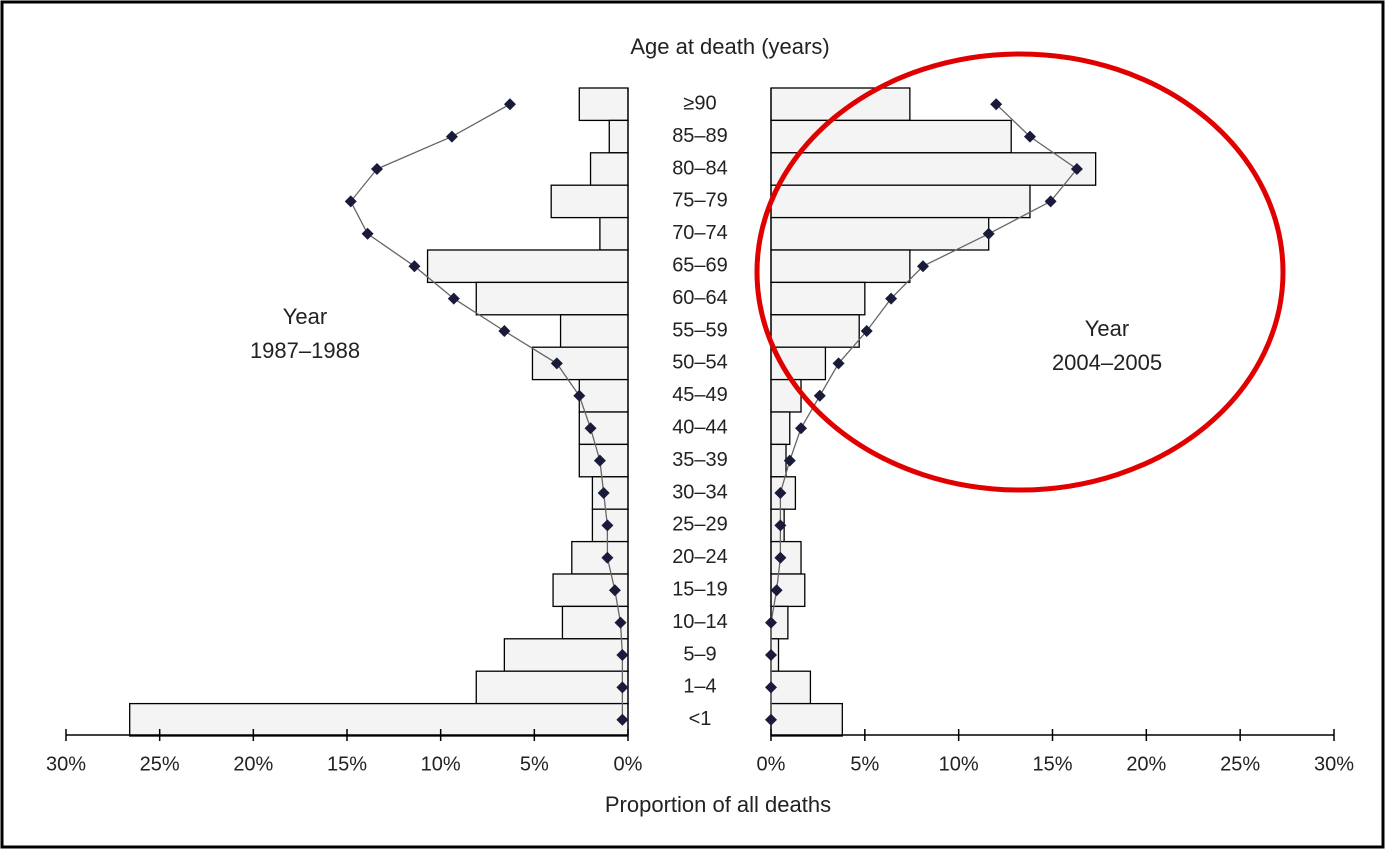  I want to click on series-label: 2004–2005, so click(1107, 362).